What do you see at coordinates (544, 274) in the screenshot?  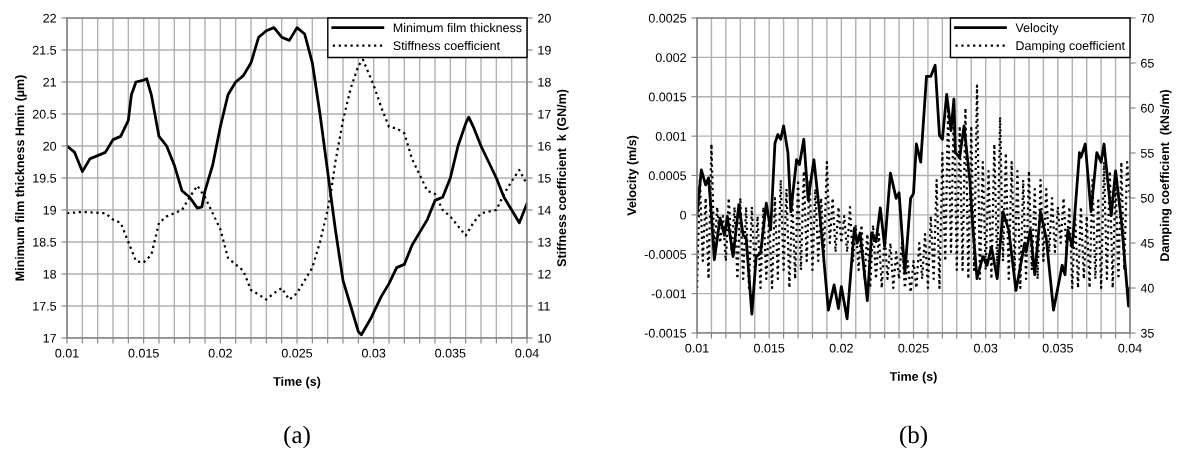 I see `y2-tick-label: 12` at bounding box center [544, 274].